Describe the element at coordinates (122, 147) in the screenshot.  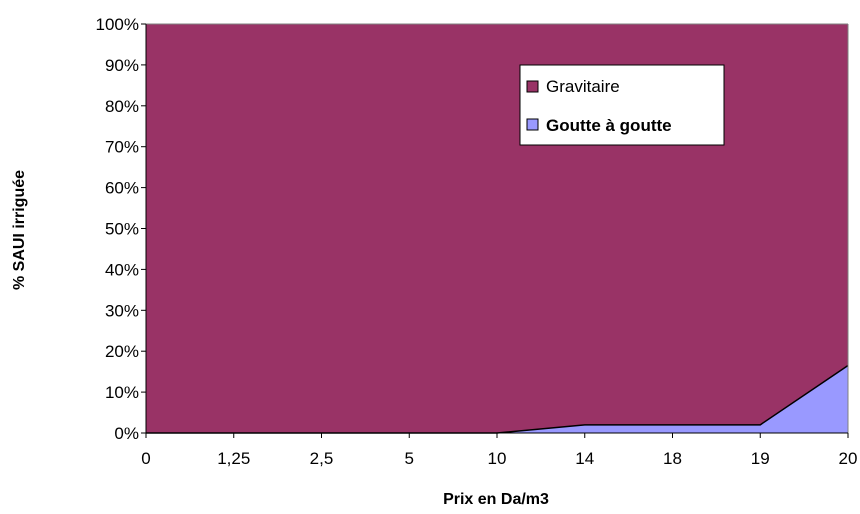
I see `y-tick-label: 70%` at that location.